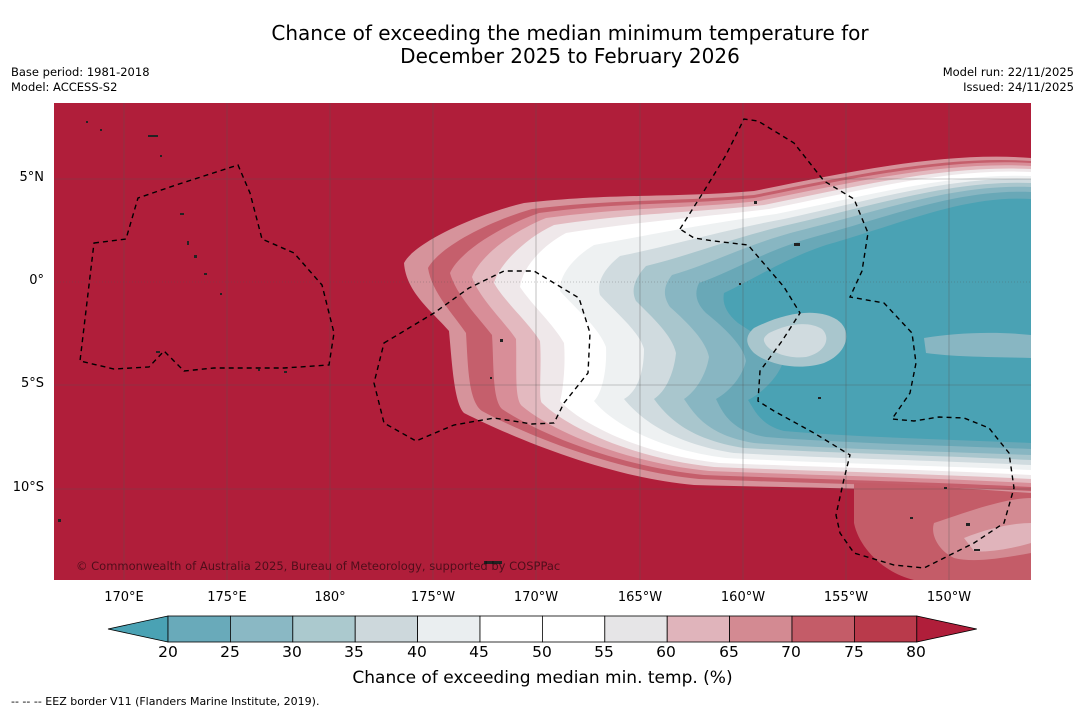 The height and width of the screenshot is (713, 1085). I want to click on cb-tick-75: 75, so click(854, 652).